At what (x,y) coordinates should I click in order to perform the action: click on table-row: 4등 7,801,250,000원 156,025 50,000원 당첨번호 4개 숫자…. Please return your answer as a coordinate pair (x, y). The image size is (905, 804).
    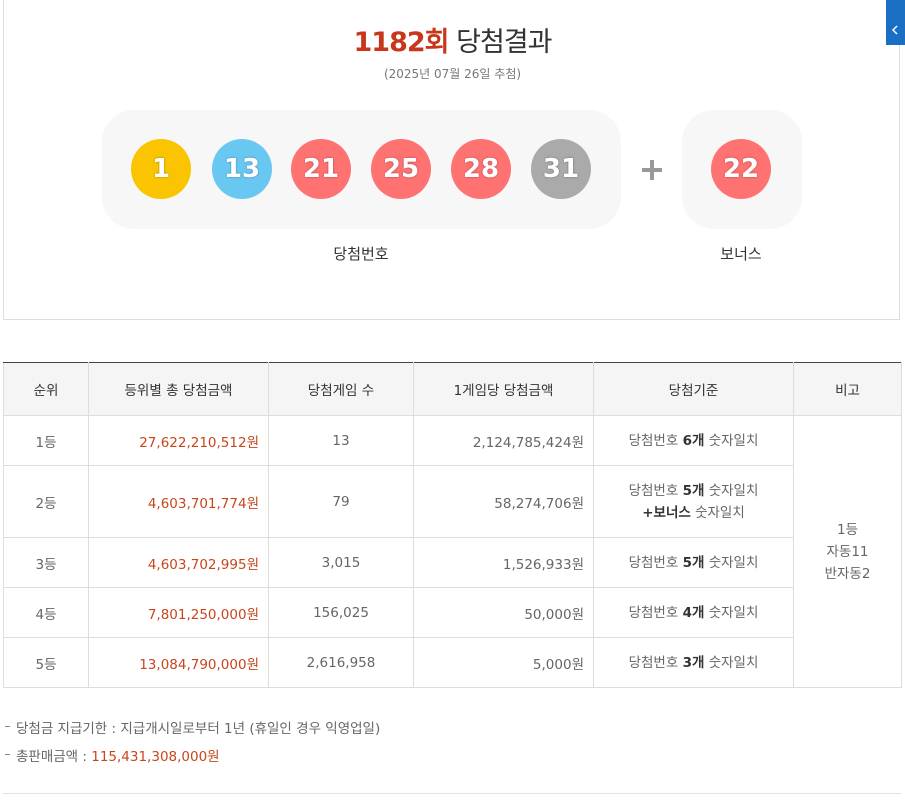
    Looking at the image, I should click on (452, 612).